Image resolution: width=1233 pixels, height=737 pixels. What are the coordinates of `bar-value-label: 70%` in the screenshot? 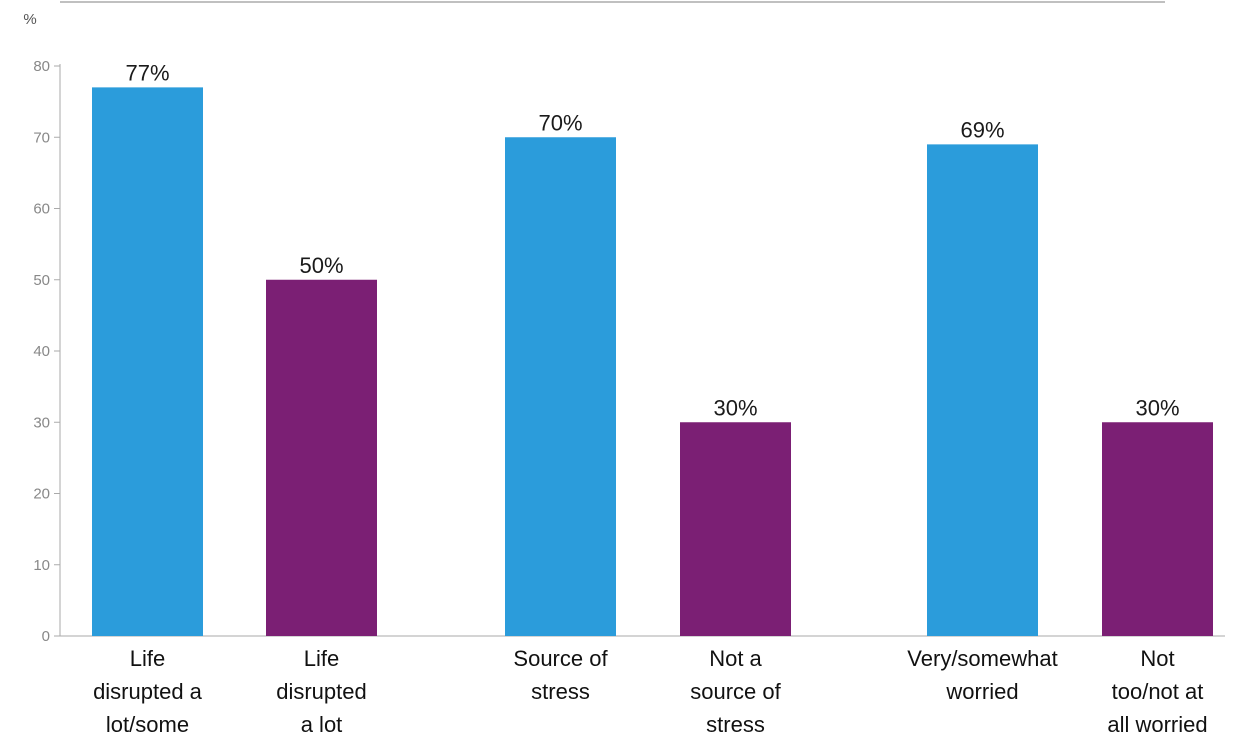 It's located at (560, 122).